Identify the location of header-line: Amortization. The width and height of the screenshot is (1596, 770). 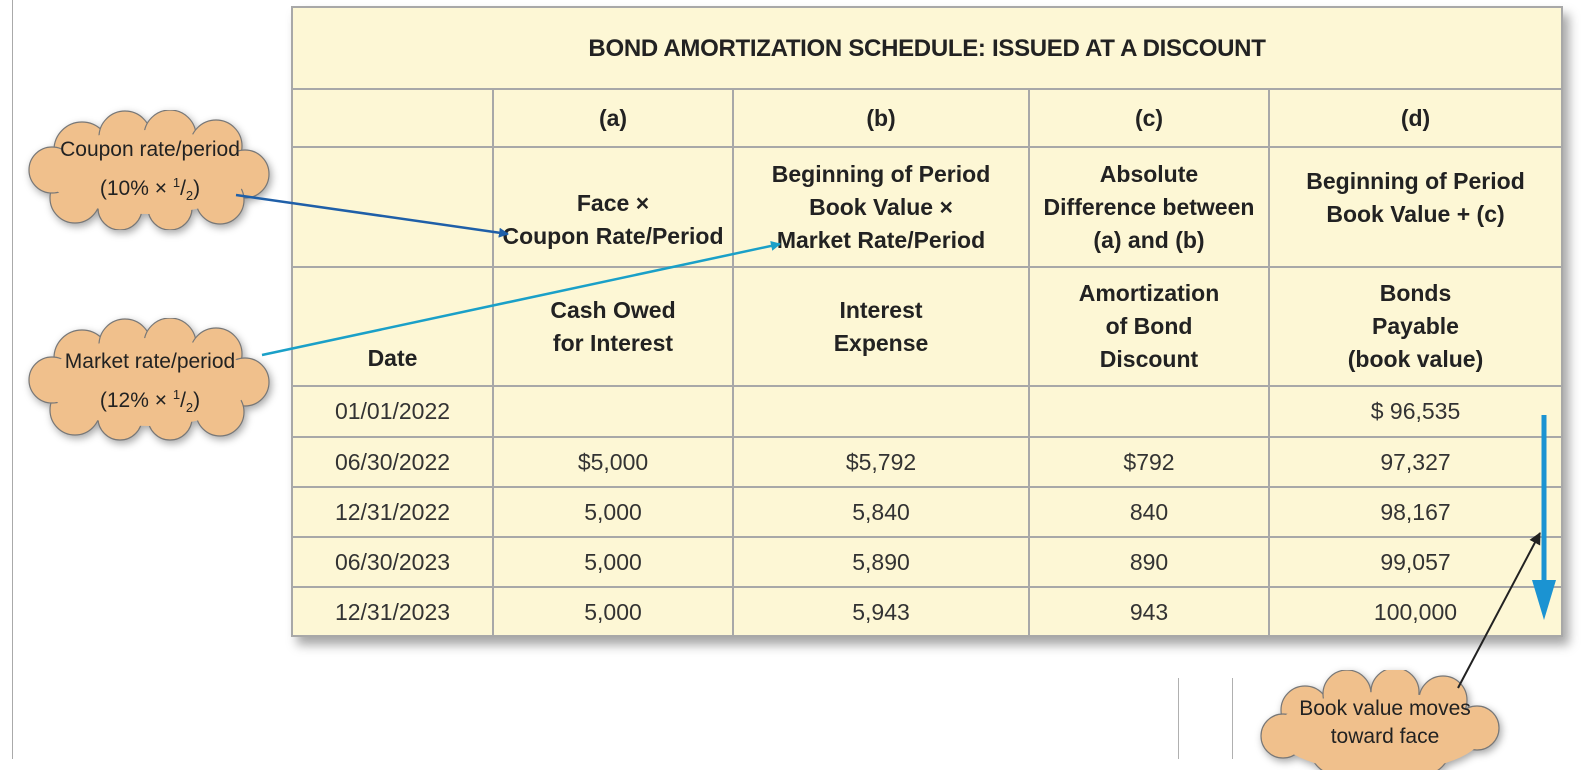
(1149, 293).